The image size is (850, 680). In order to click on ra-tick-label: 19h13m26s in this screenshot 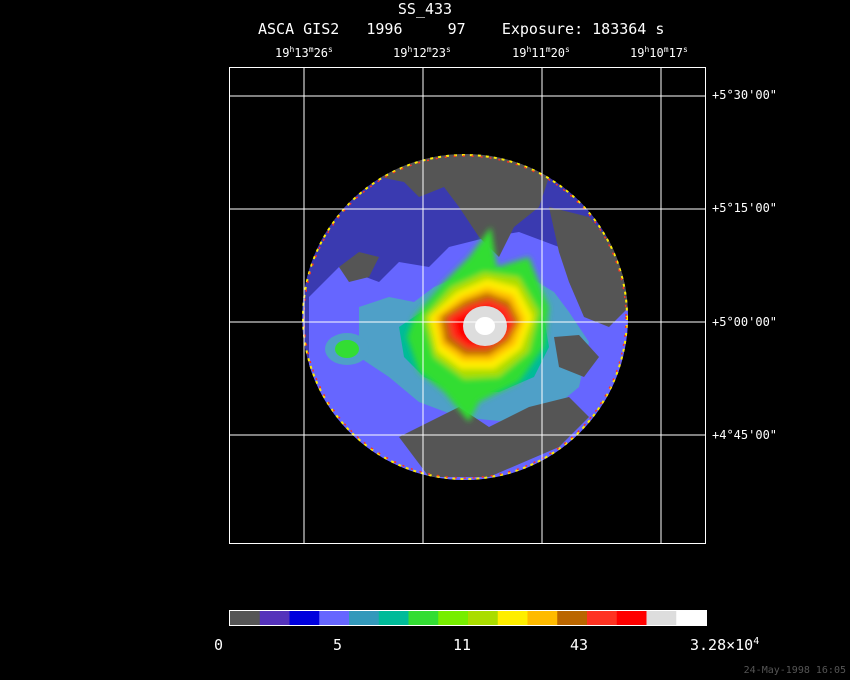, I will do `click(304, 52)`.